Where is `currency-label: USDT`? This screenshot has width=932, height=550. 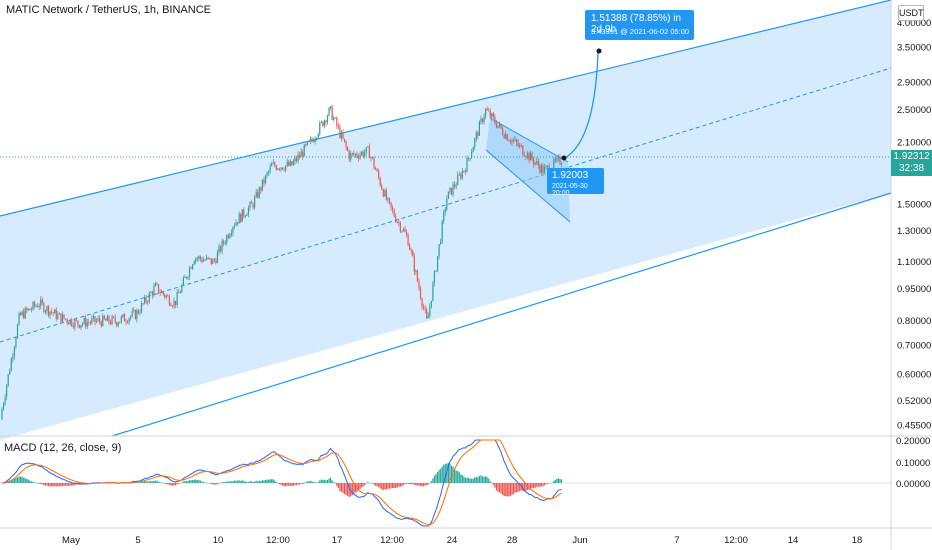 currency-label: USDT is located at coordinates (911, 13).